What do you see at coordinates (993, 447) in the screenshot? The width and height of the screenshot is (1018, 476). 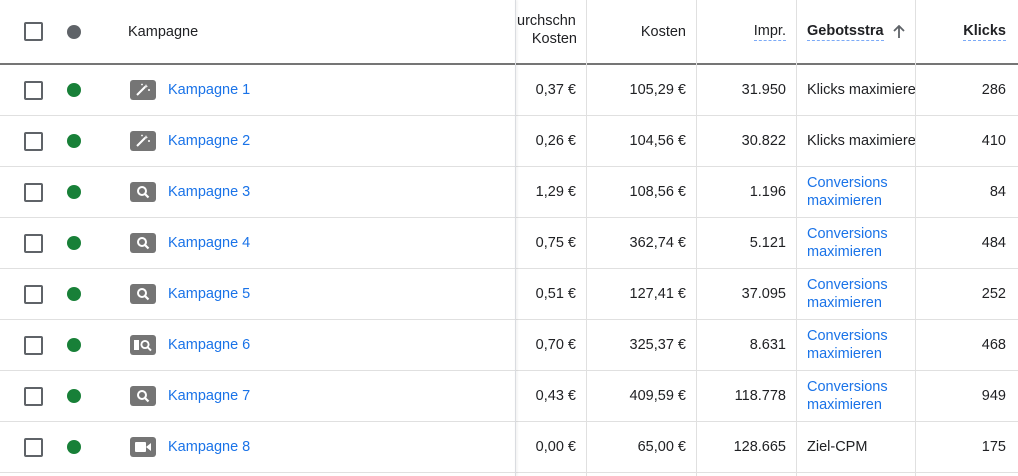 I see `clicks-value: 175` at bounding box center [993, 447].